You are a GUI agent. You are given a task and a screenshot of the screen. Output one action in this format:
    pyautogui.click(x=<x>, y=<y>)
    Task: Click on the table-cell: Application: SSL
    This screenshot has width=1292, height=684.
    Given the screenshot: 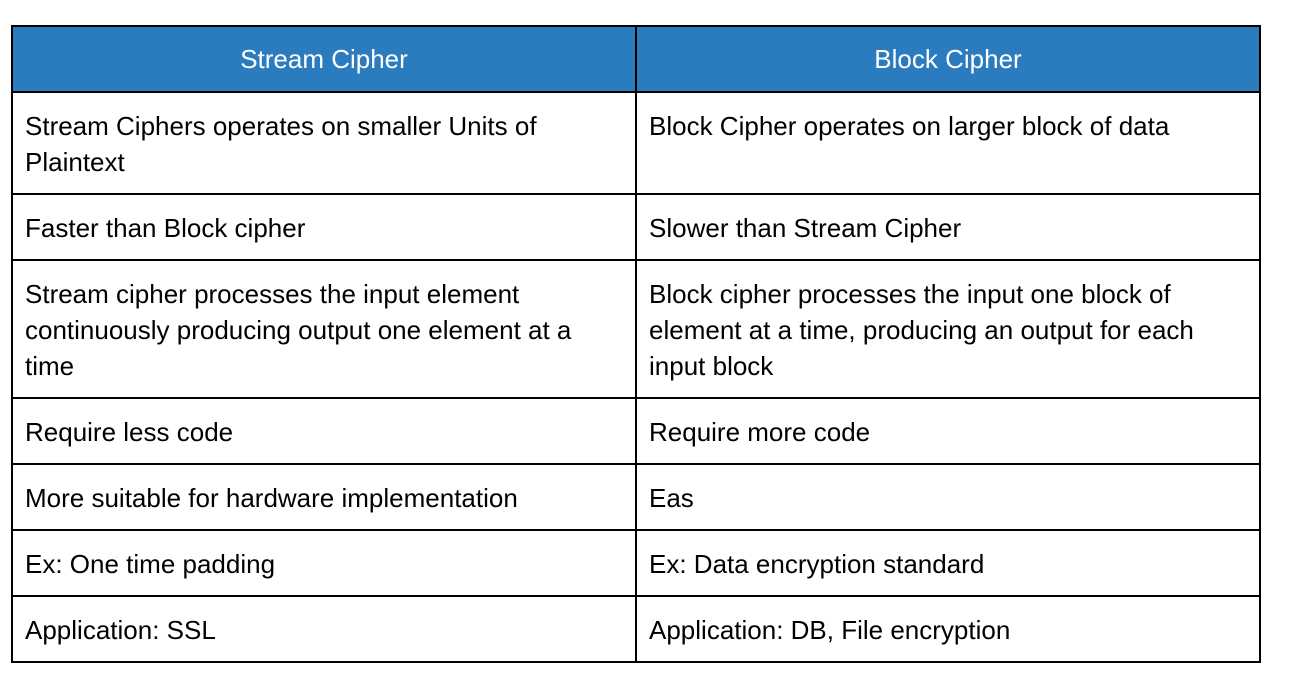 What is the action you would take?
    pyautogui.click(x=324, y=629)
    